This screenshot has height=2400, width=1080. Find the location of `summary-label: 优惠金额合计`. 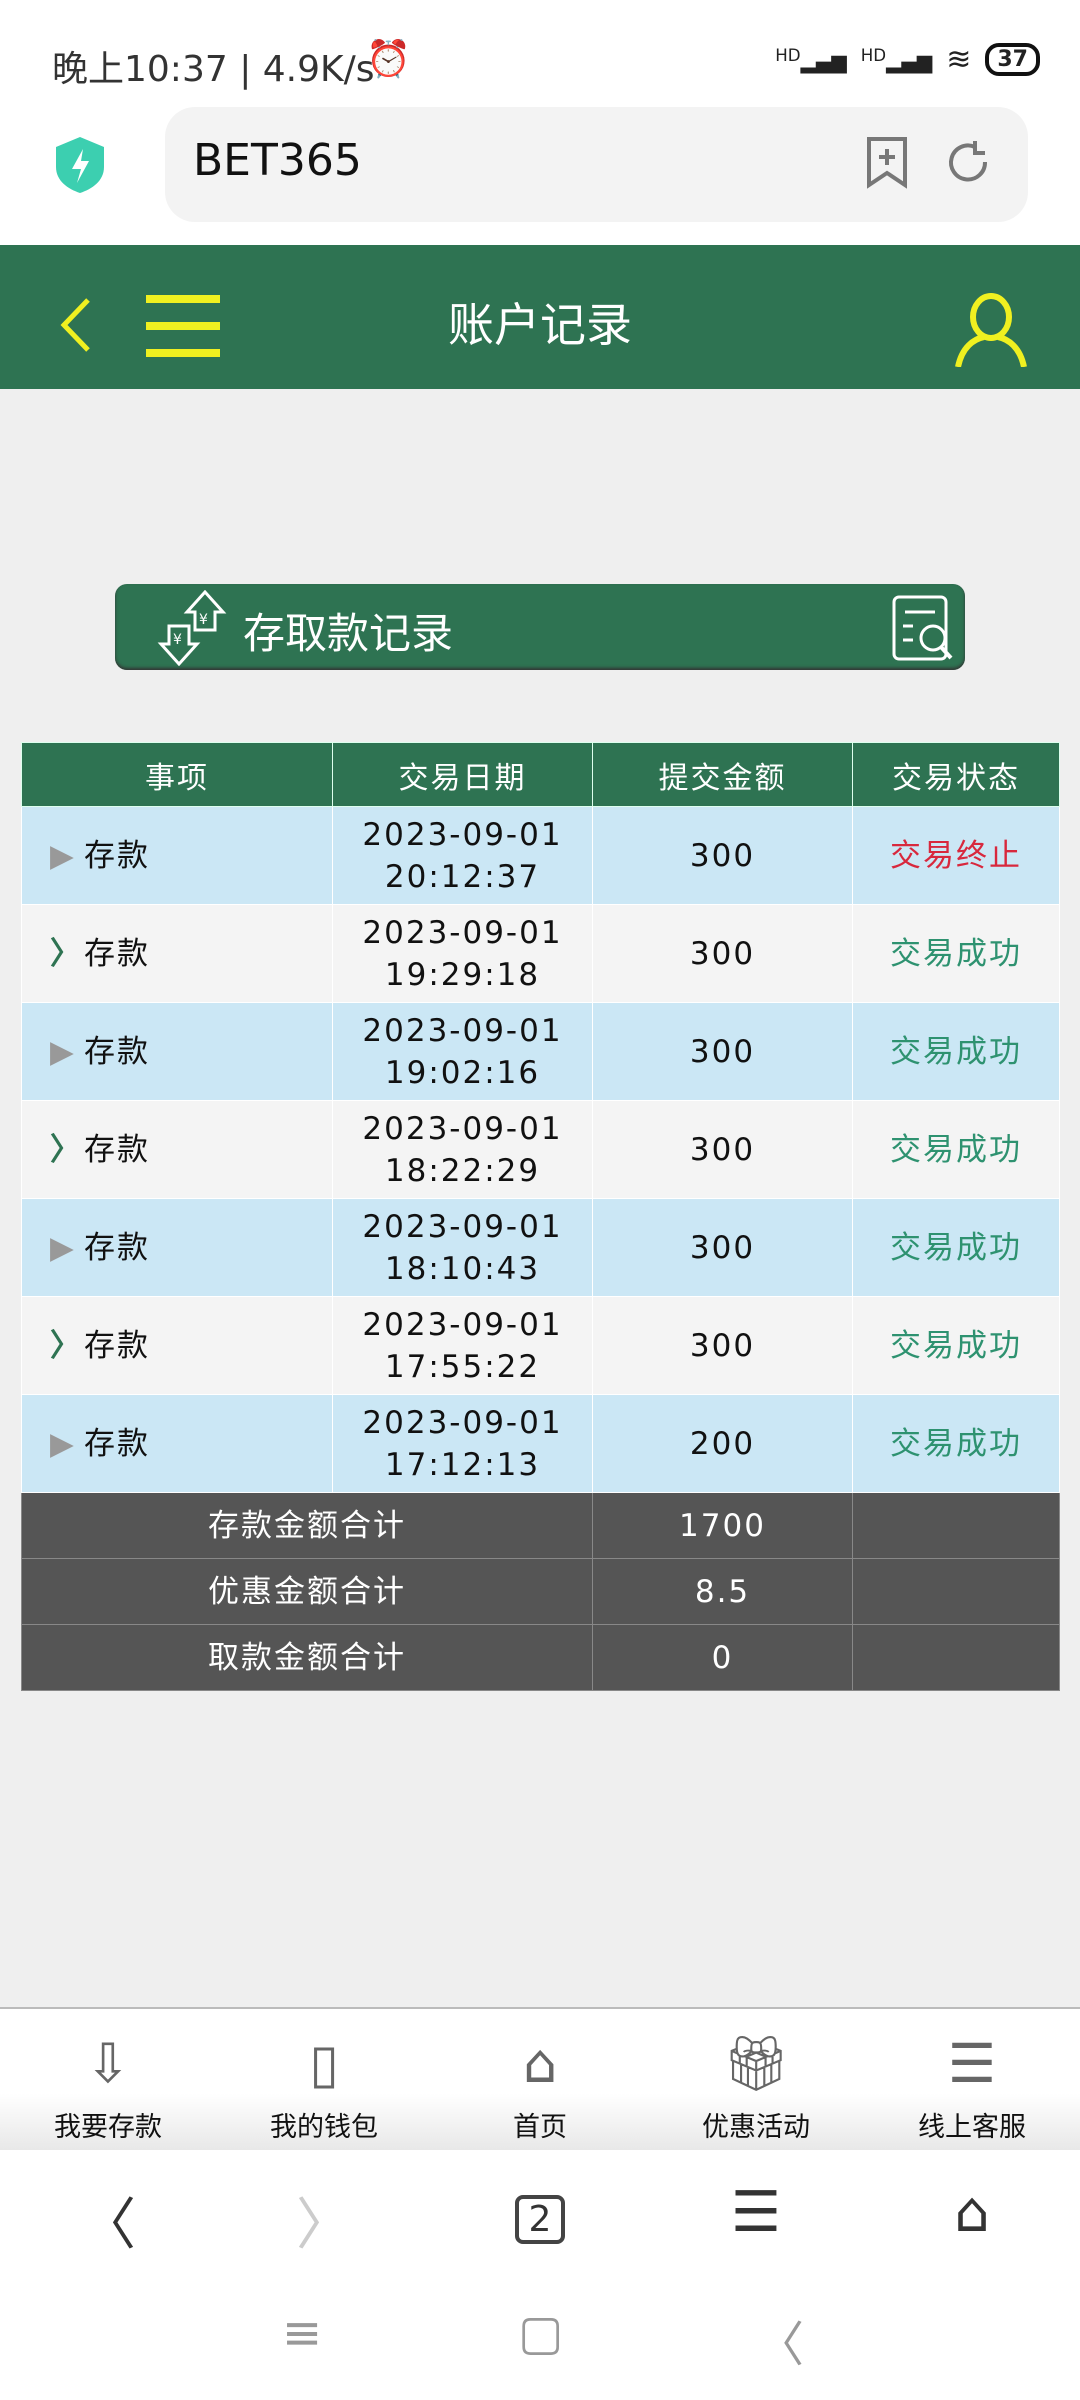

summary-label: 优惠金额合计 is located at coordinates (307, 1591).